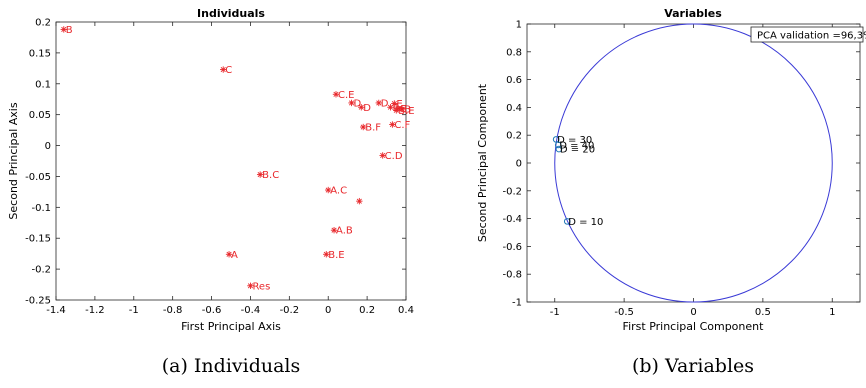 This screenshot has height=388, width=866. I want to click on x-tick-label: 0.2, so click(367, 310).